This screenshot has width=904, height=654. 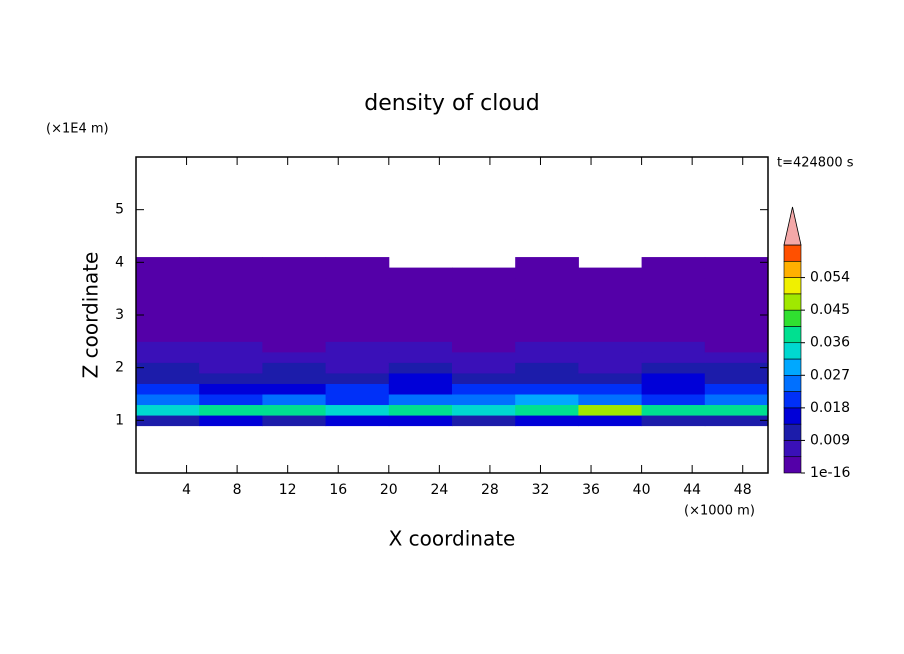 What do you see at coordinates (830, 278) in the screenshot?
I see `colorbar-tick-label: 0.054` at bounding box center [830, 278].